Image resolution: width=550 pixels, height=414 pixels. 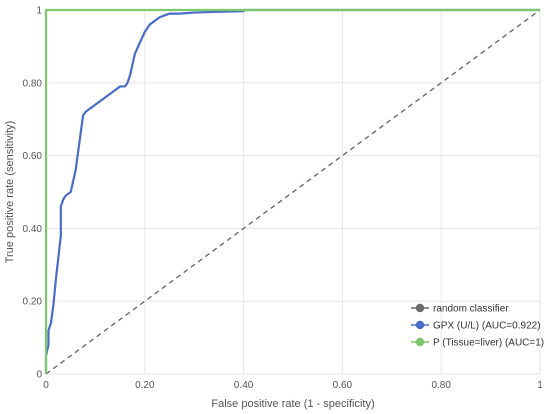 I want to click on y-tick-label: 1, so click(x=39, y=11).